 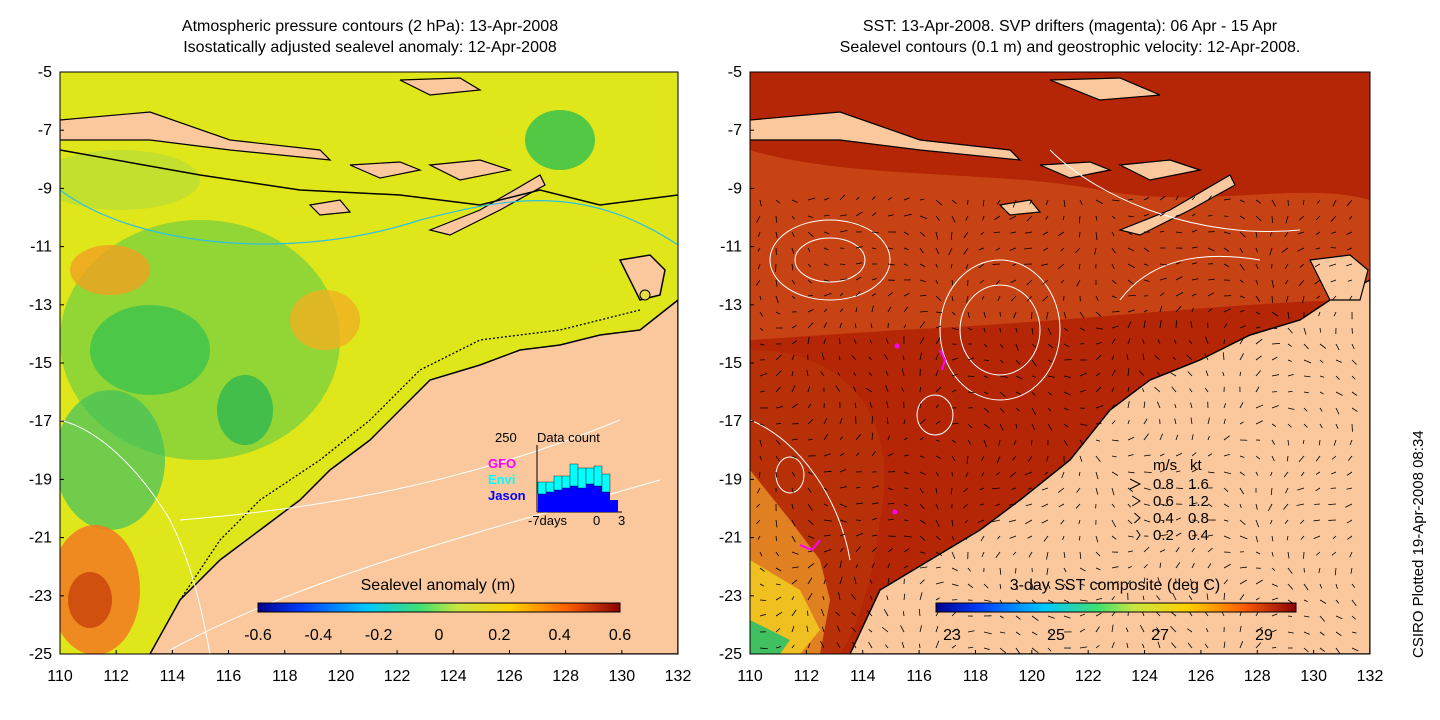 I want to click on timor-island, so click(x=487, y=205).